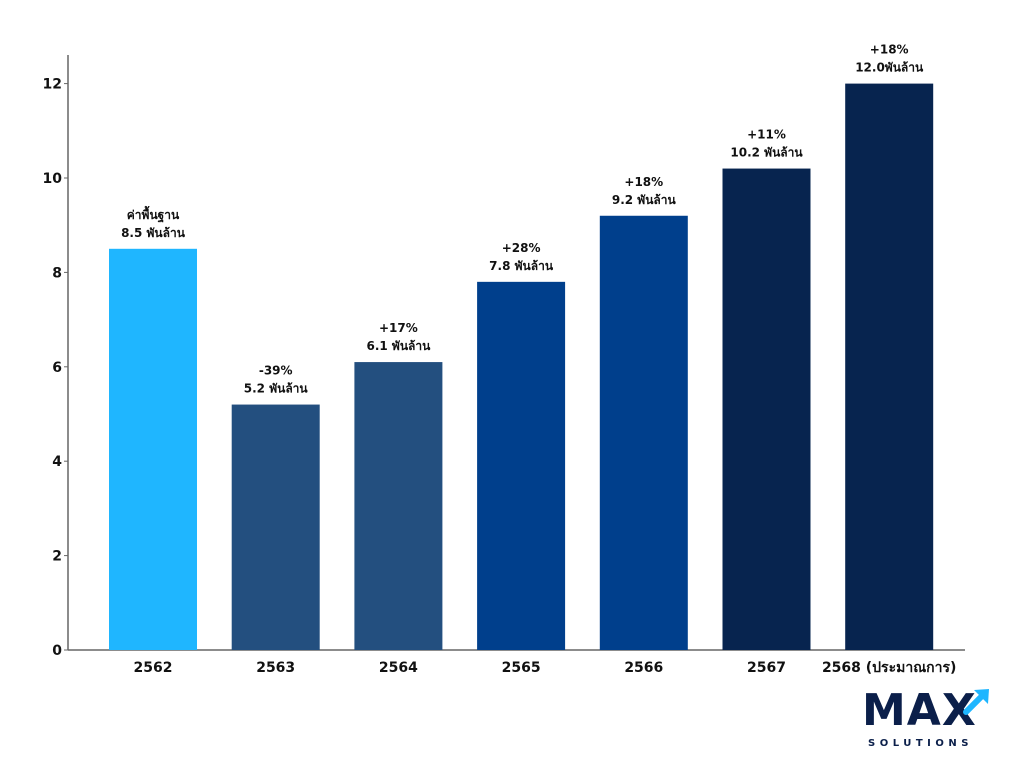 The width and height of the screenshot is (1024, 768). I want to click on data-label-change: -39%, so click(276, 371).